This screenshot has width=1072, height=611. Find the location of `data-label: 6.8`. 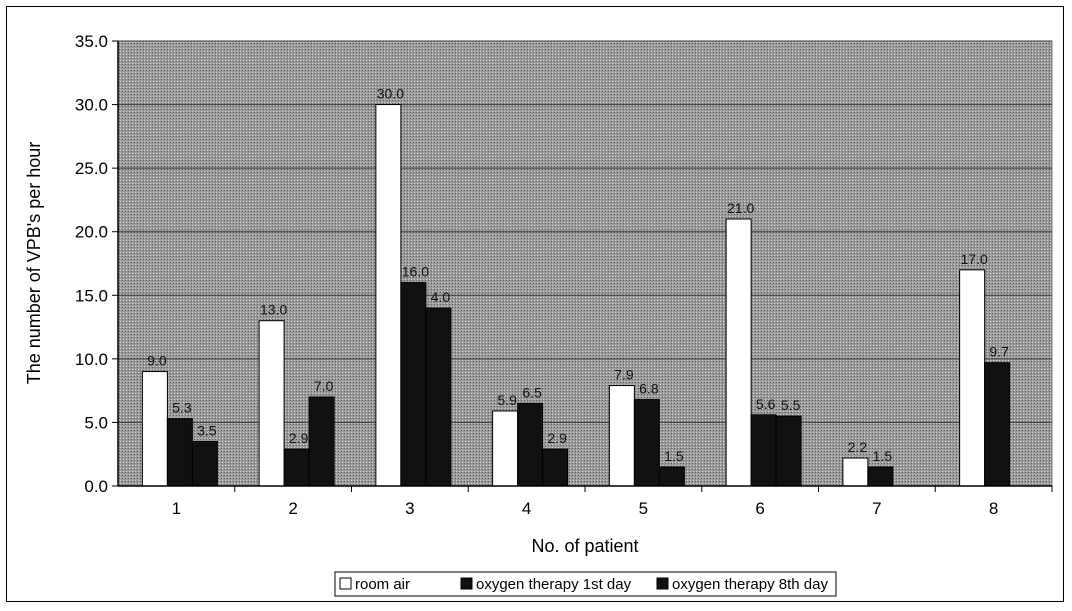

data-label: 6.8 is located at coordinates (649, 389).